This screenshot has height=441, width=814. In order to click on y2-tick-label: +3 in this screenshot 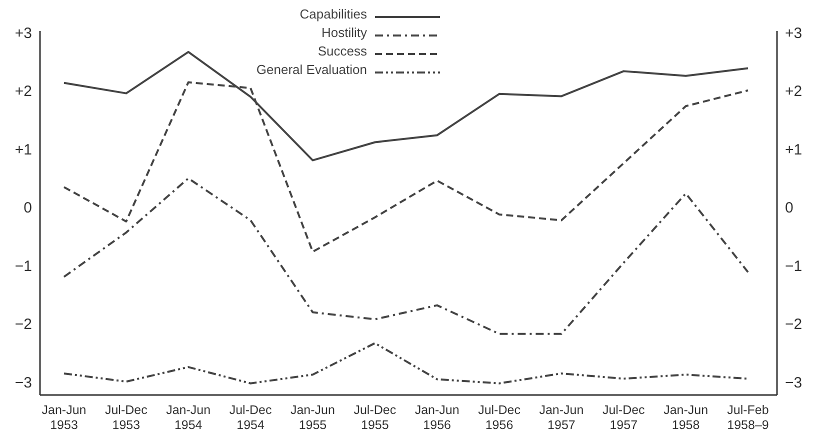, I will do `click(793, 33)`.